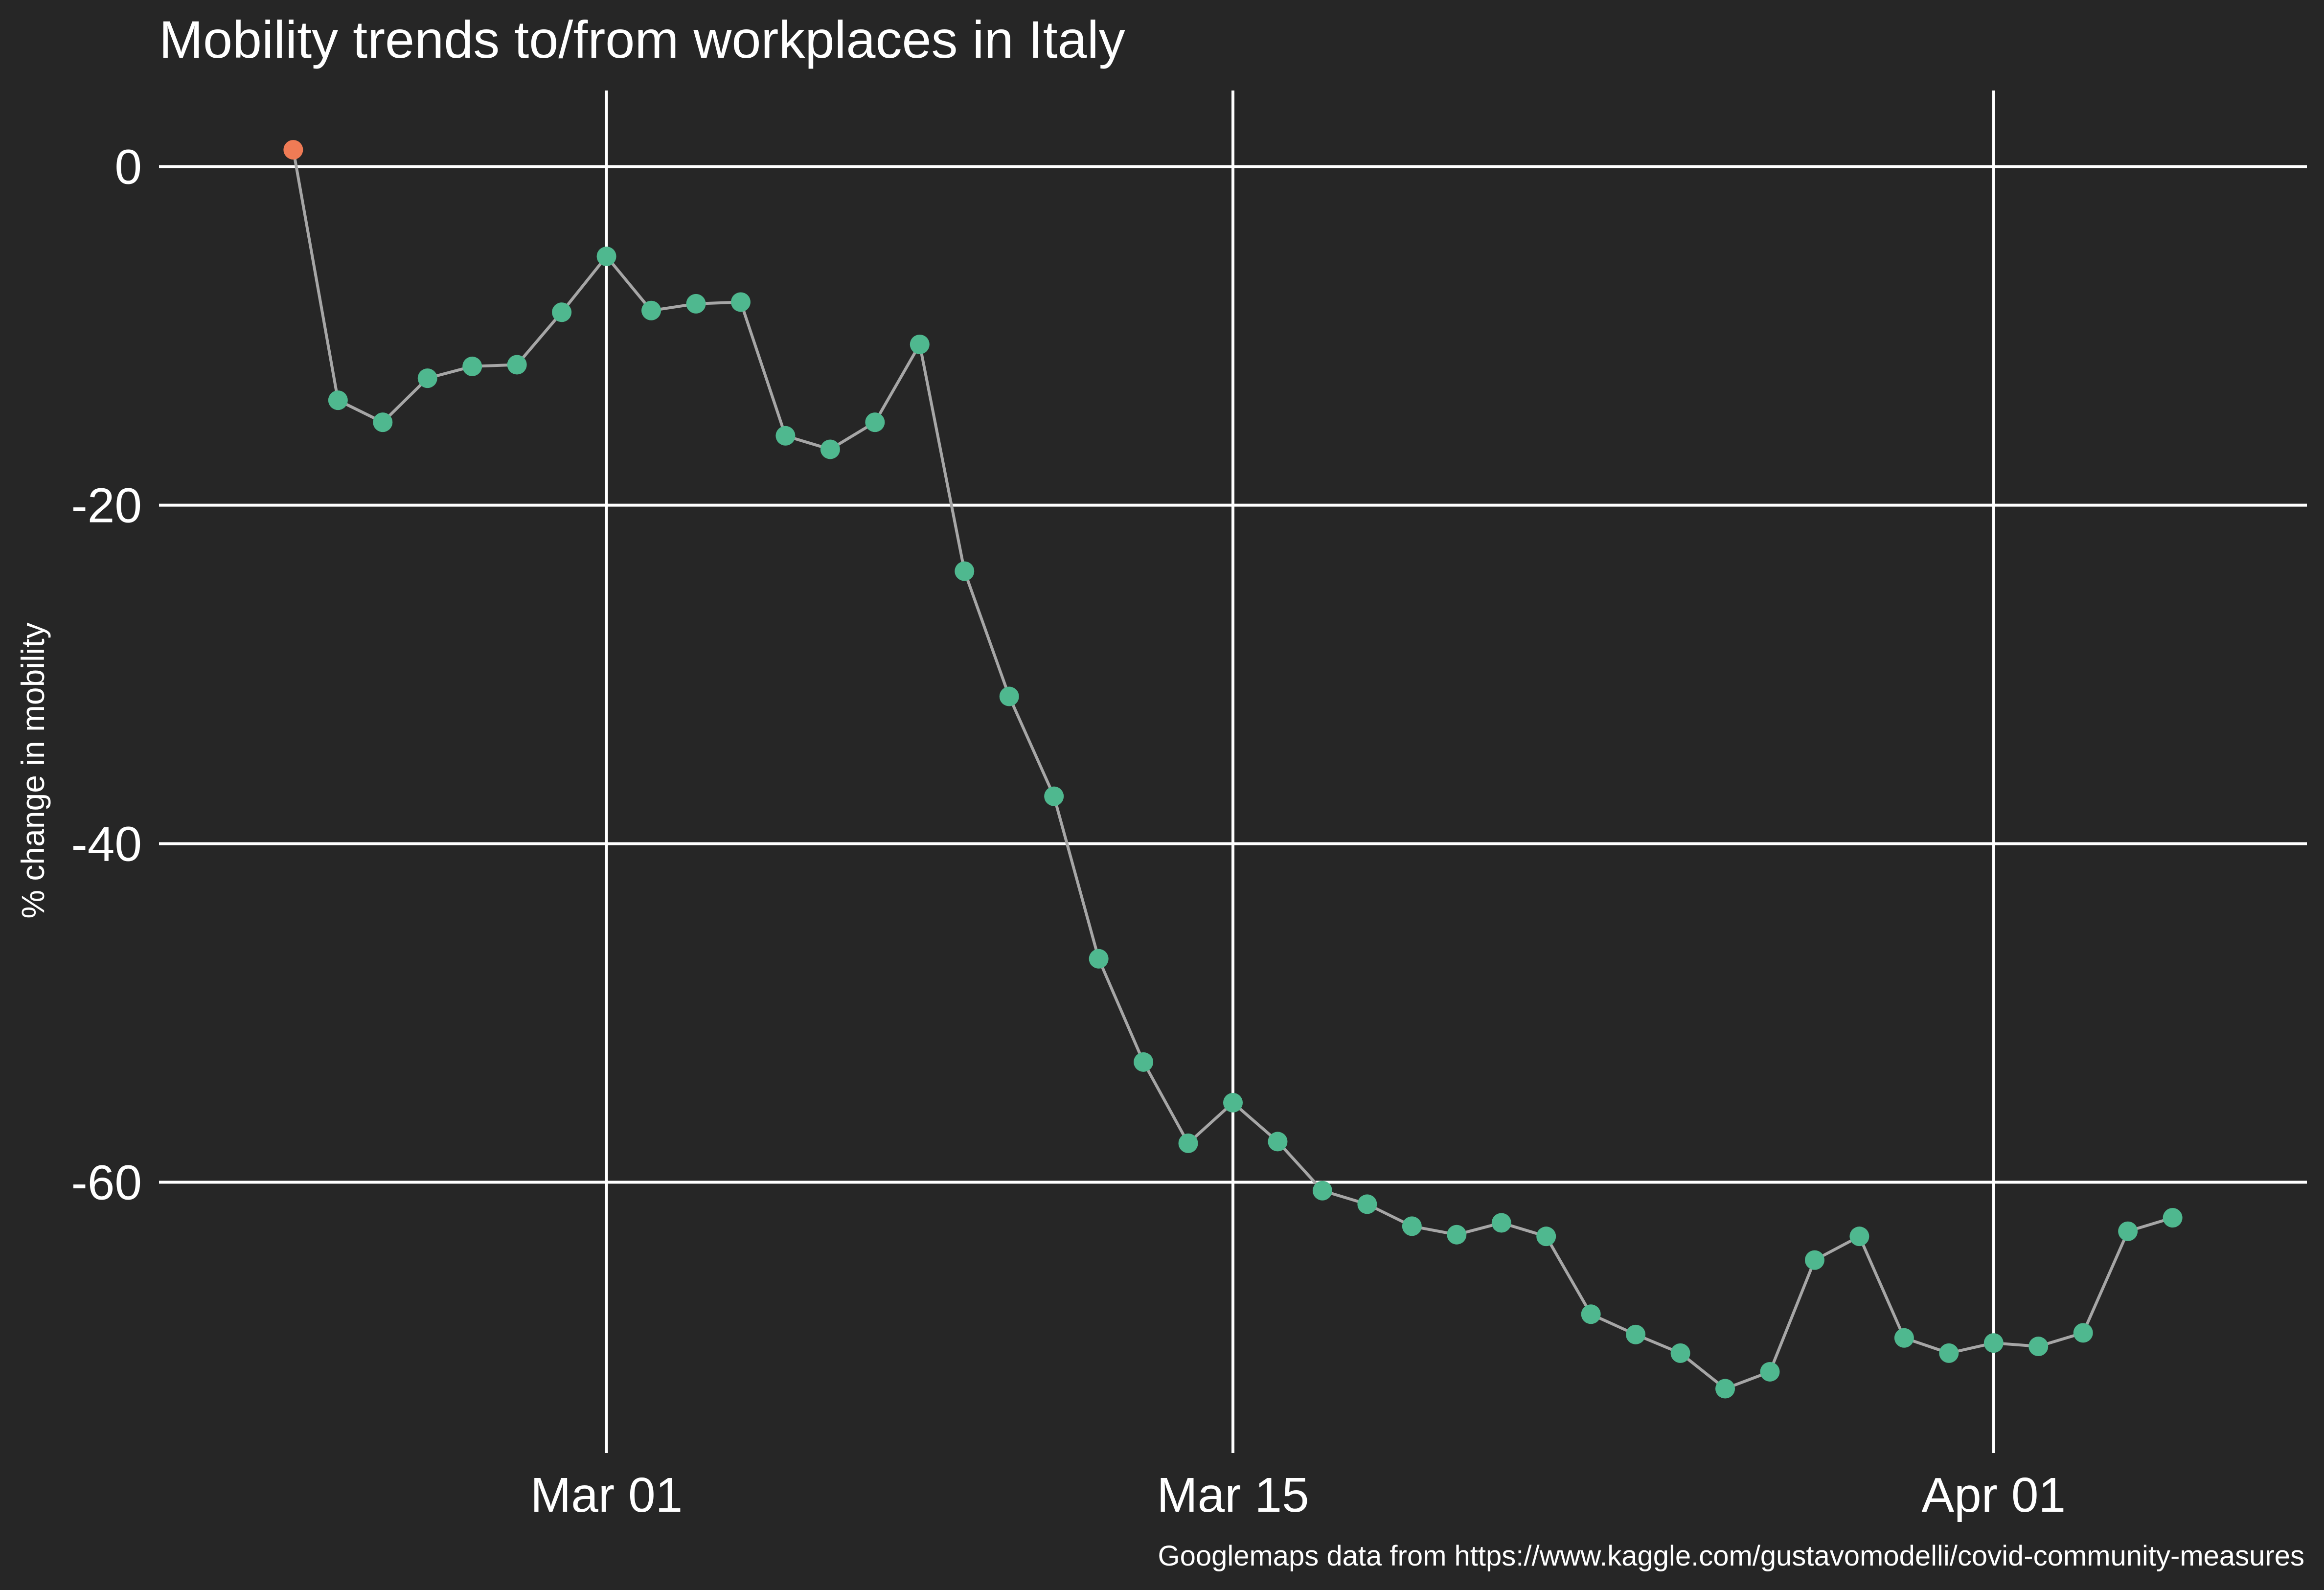  I want to click on x-tick-label: Mar 01, so click(606, 1495).